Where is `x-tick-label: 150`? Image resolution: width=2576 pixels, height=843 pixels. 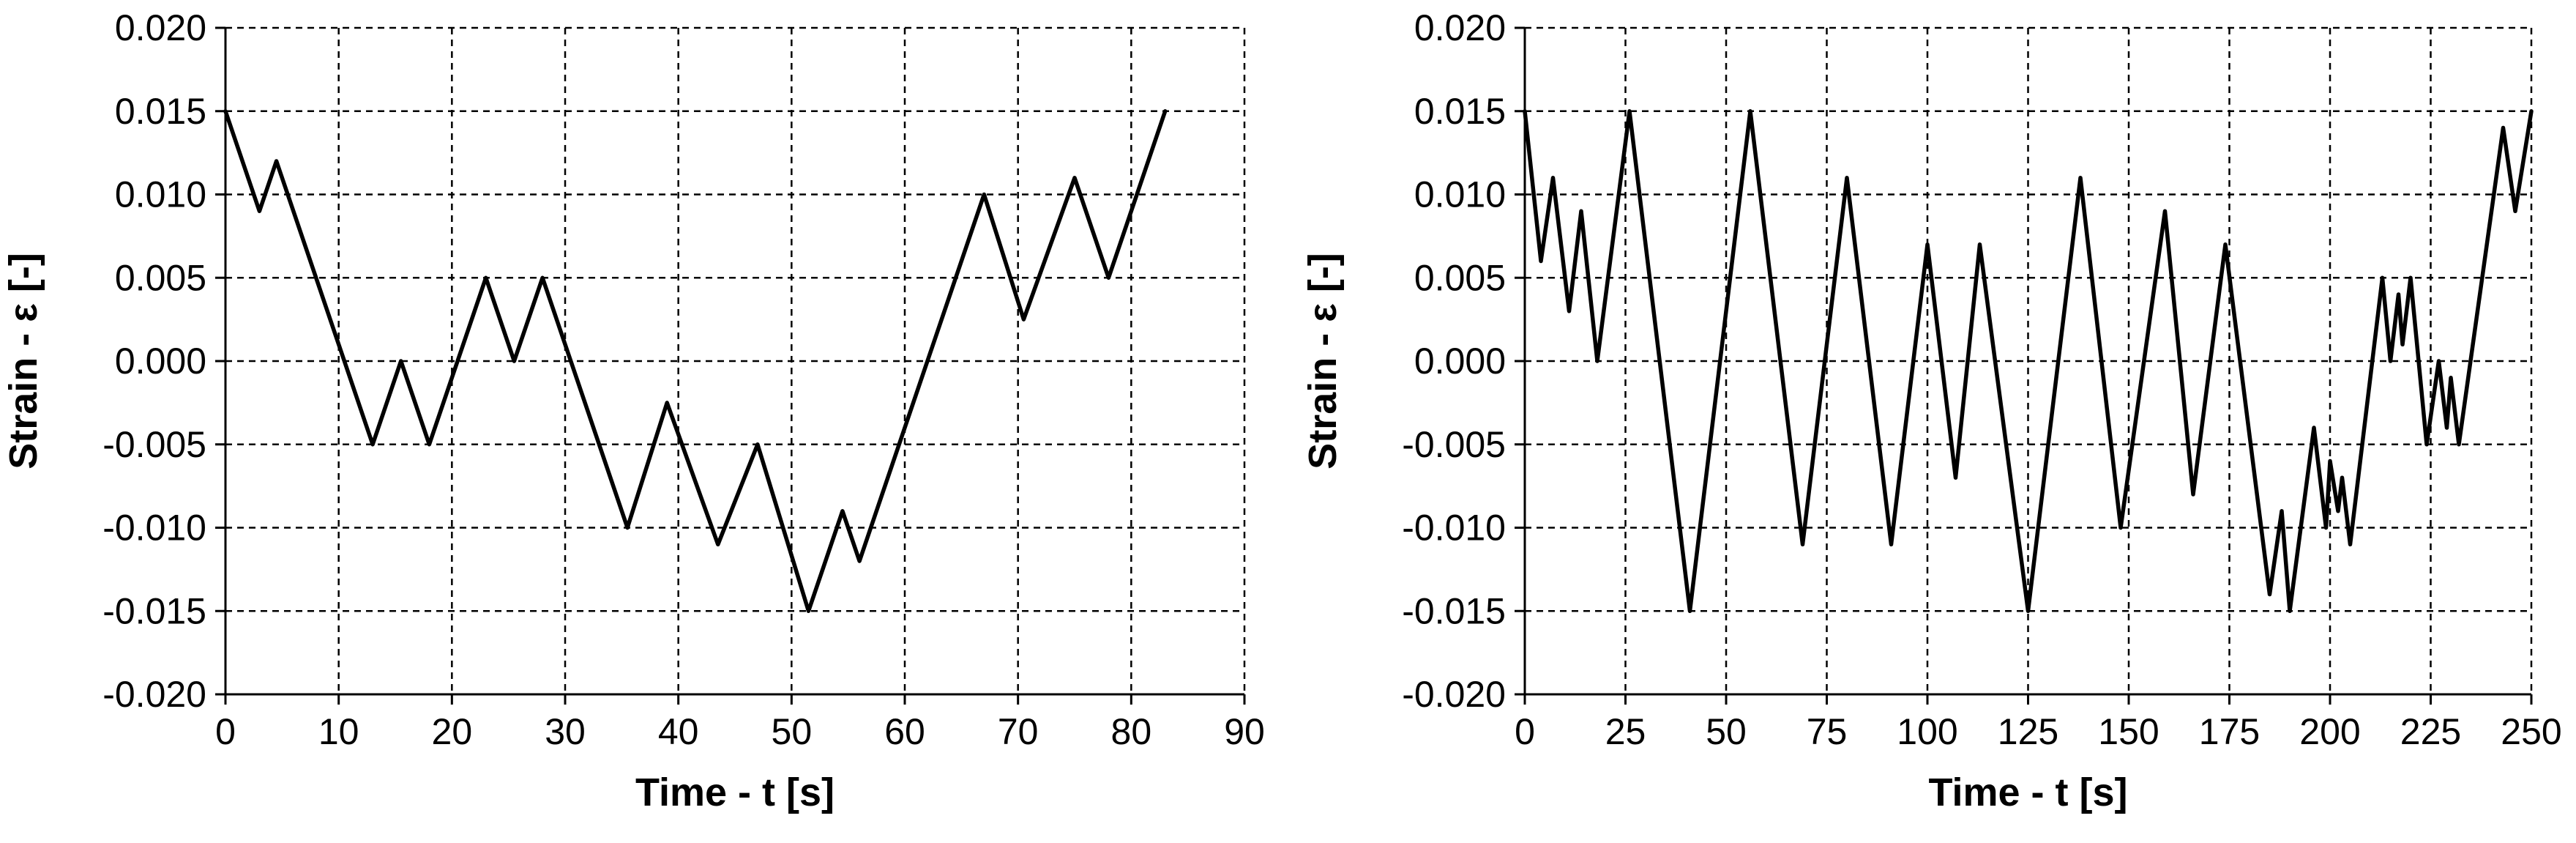 x-tick-label: 150 is located at coordinates (2128, 731).